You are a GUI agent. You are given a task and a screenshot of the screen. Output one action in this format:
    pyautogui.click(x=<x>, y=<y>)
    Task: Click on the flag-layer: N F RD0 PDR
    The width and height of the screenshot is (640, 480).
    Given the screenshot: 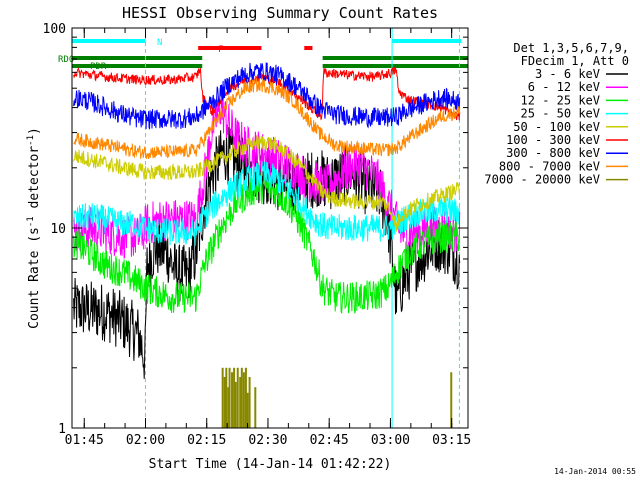 What is the action you would take?
    pyautogui.click(x=263, y=55)
    